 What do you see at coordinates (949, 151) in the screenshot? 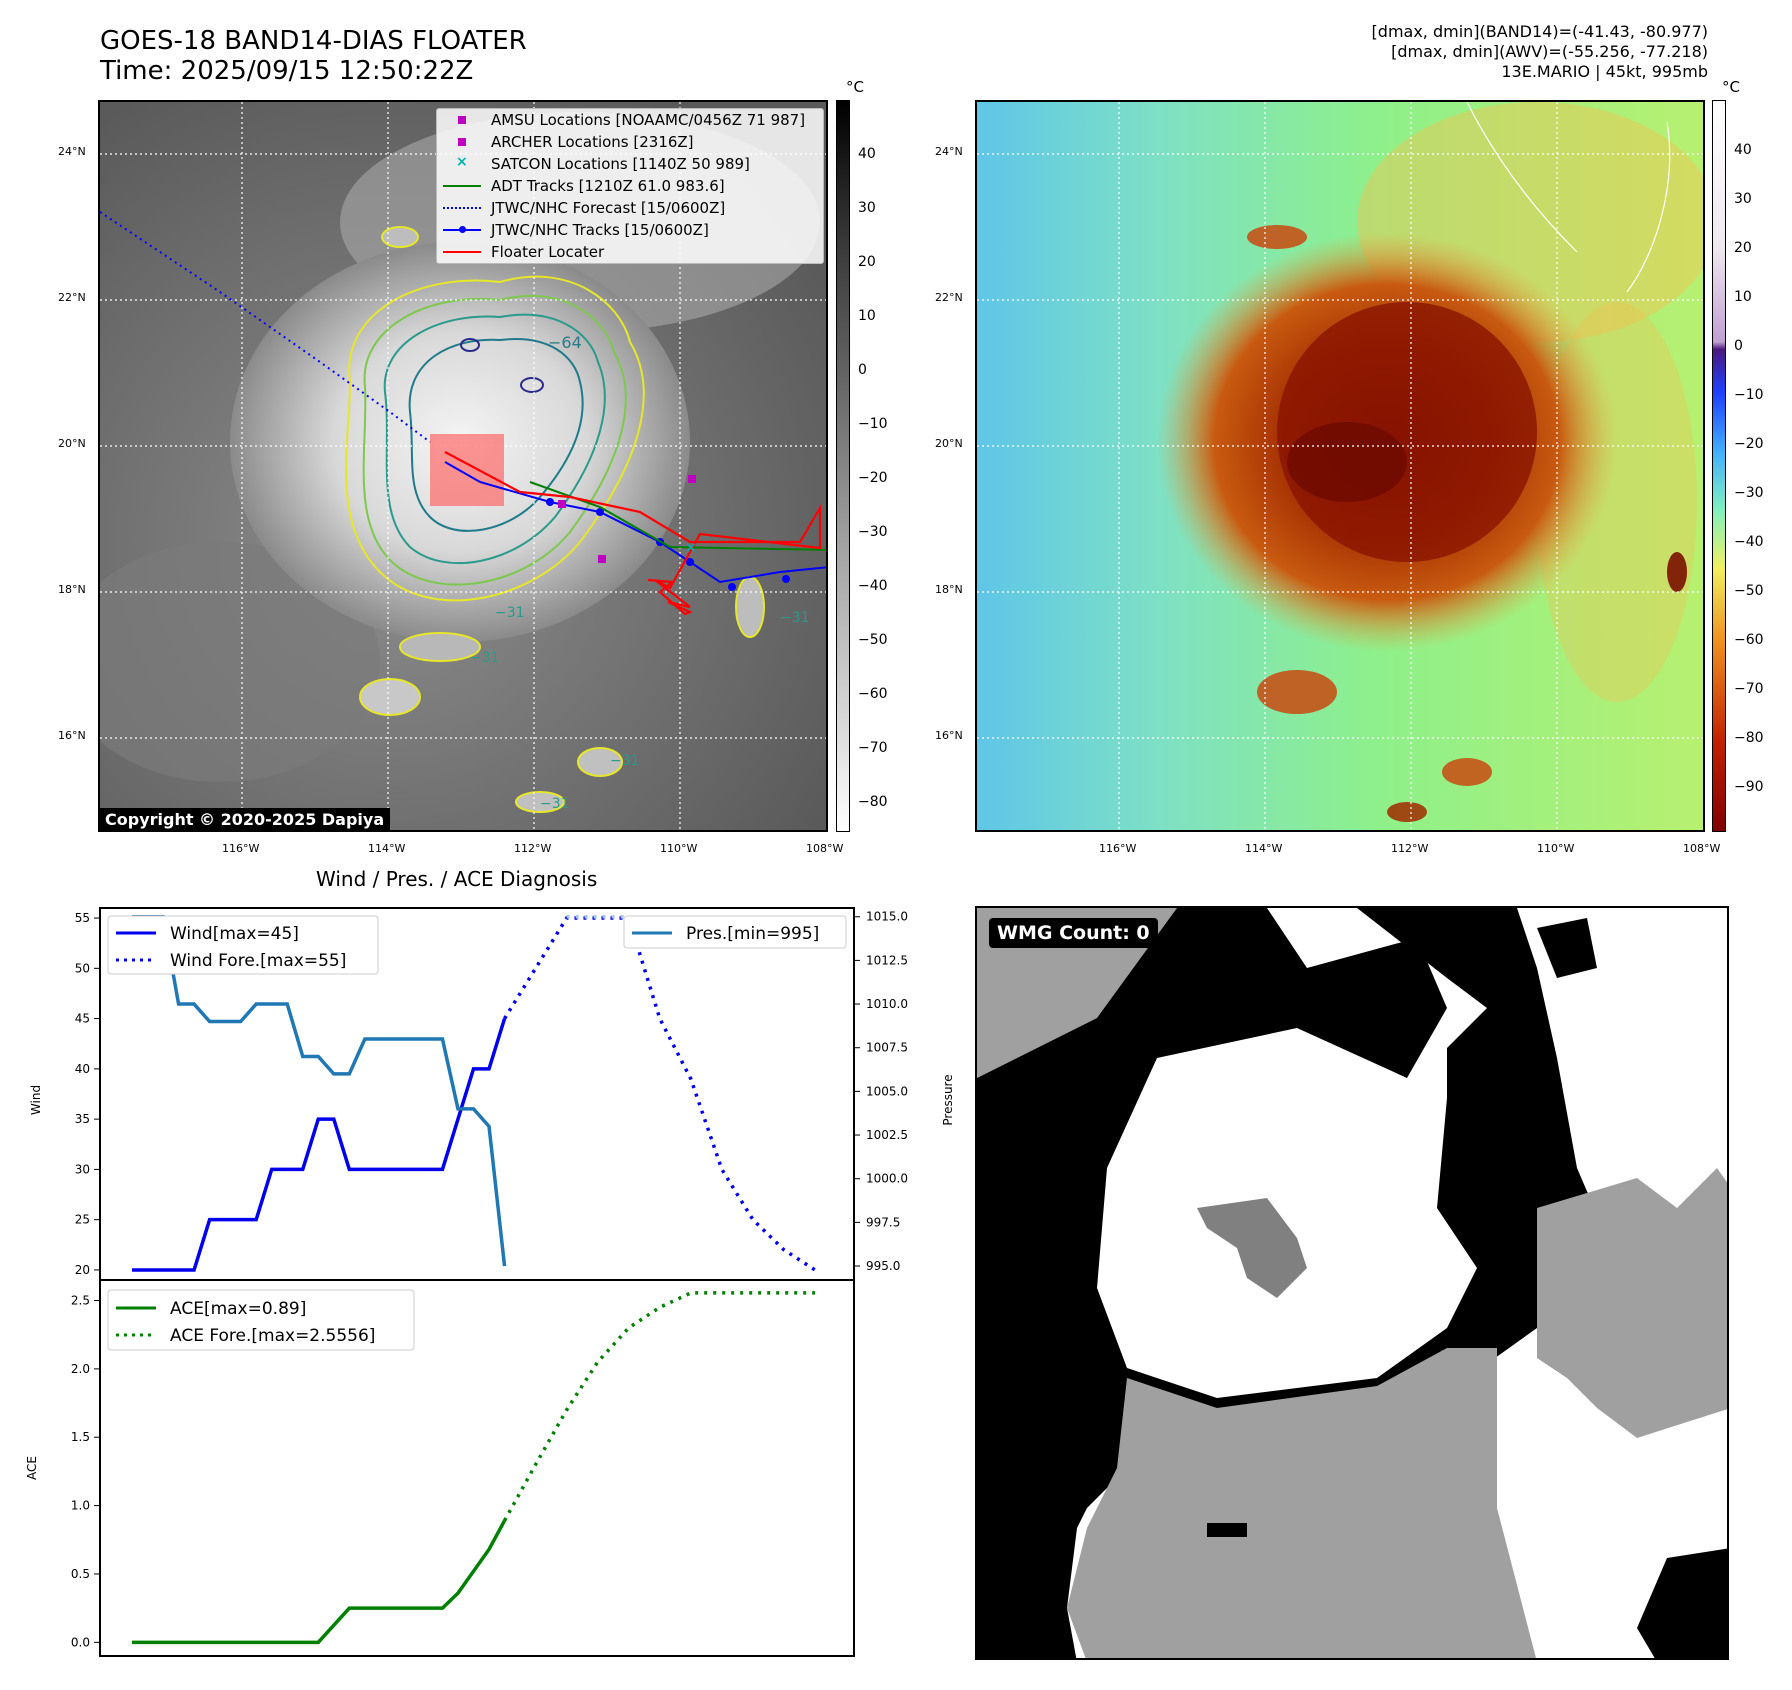
I see `awv-lat-24: 24°N` at bounding box center [949, 151].